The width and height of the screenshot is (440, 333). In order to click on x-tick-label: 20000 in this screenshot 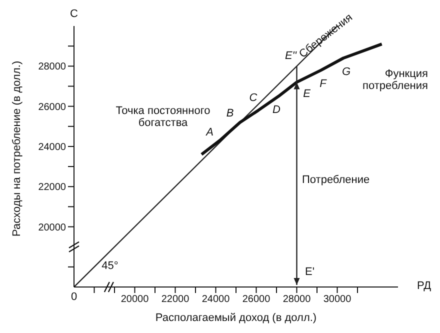, I will do `click(135, 300)`.